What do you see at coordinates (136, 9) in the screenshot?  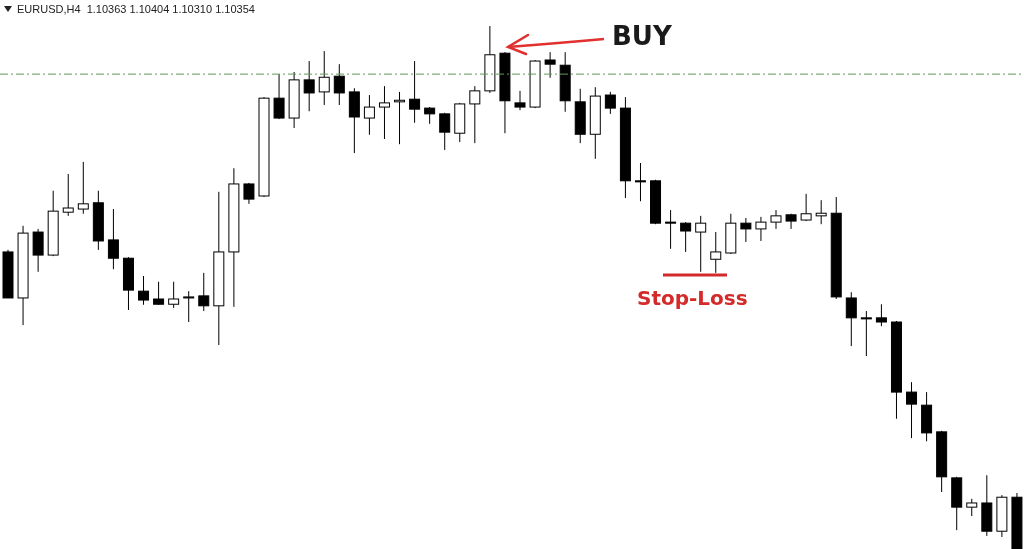 I see `chart-title: EURUSD,H4 1.10363 1.10404 1.10310 1.10354` at bounding box center [136, 9].